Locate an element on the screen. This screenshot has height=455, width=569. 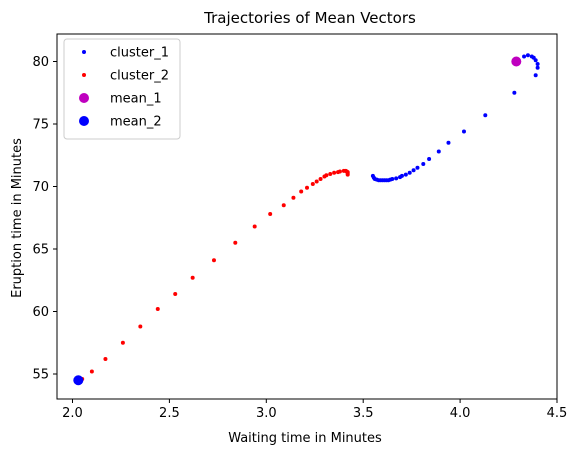
mean_2-point is located at coordinates (78, 380).